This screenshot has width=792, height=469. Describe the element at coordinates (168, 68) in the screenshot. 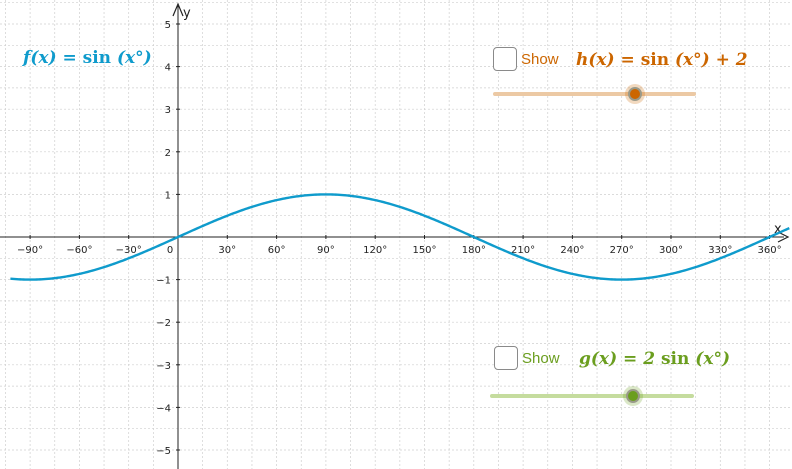

I see `y-tick-label: 4` at that location.